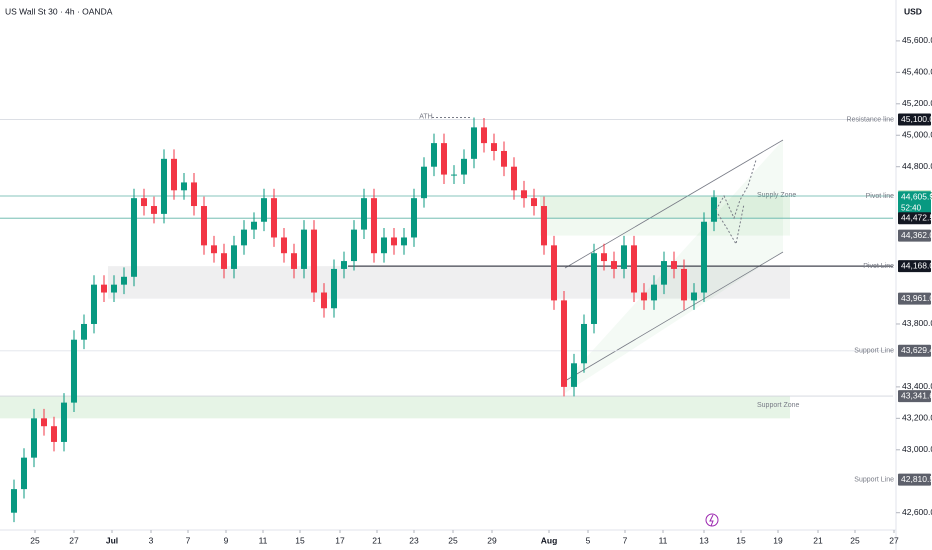  Describe the element at coordinates (731, 224) in the screenshot. I see `projection-down` at that location.